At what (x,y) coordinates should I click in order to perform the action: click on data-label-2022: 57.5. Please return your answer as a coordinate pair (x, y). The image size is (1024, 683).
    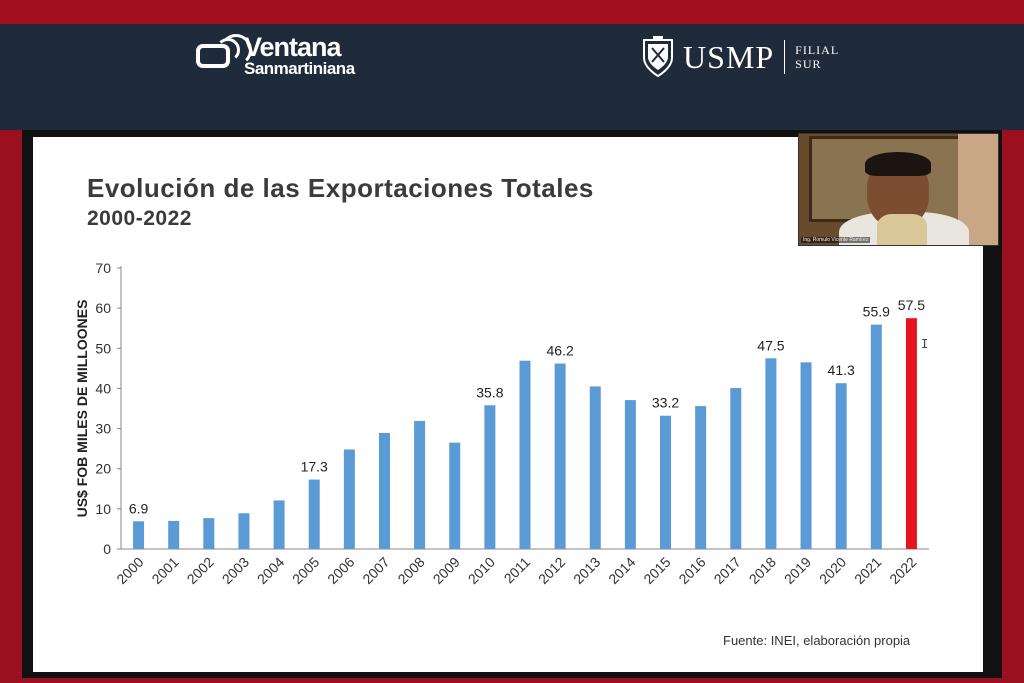
    Looking at the image, I should click on (911, 305).